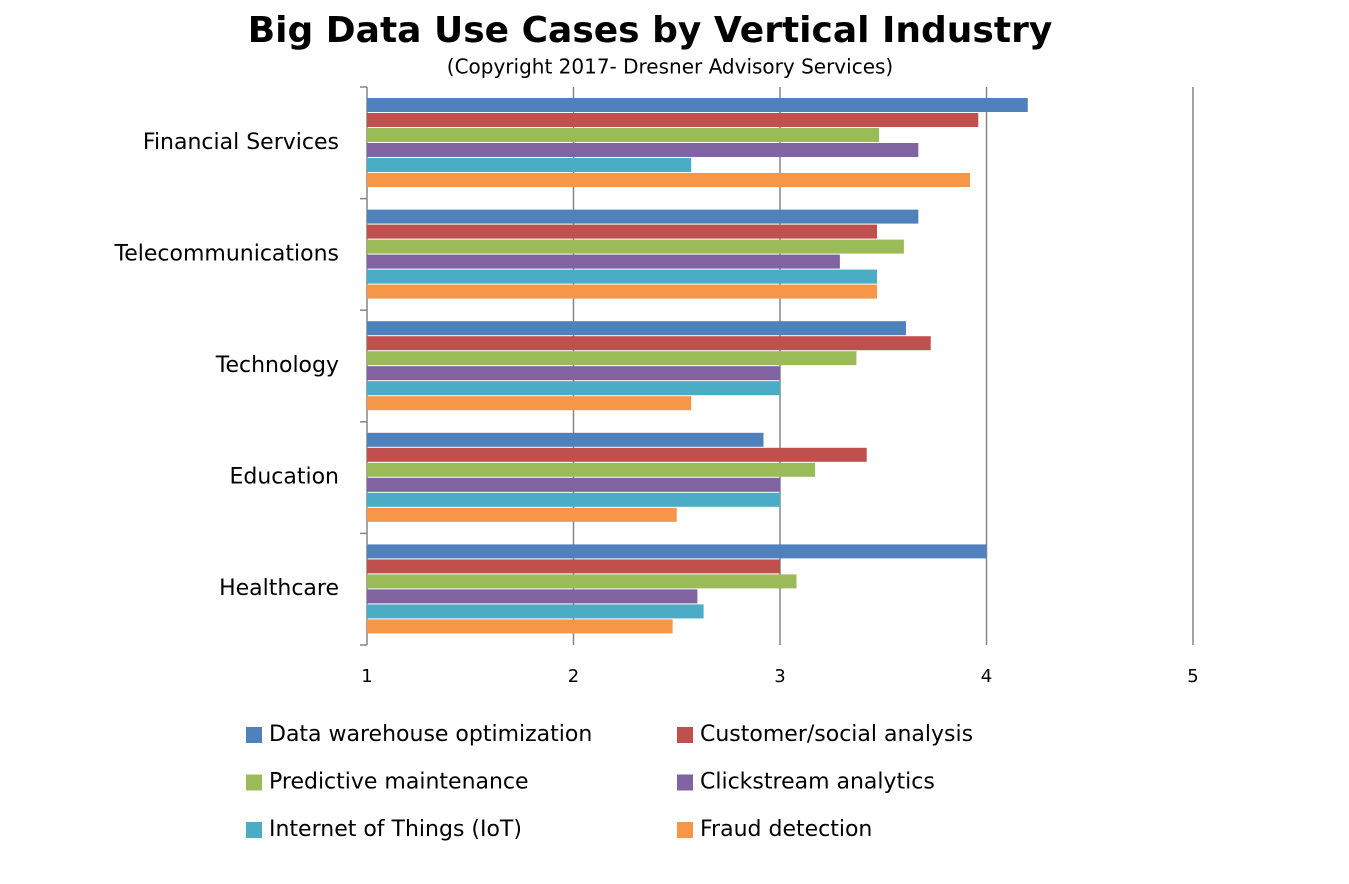  What do you see at coordinates (430, 734) in the screenshot?
I see `legend-label: Data warehouse optimization` at bounding box center [430, 734].